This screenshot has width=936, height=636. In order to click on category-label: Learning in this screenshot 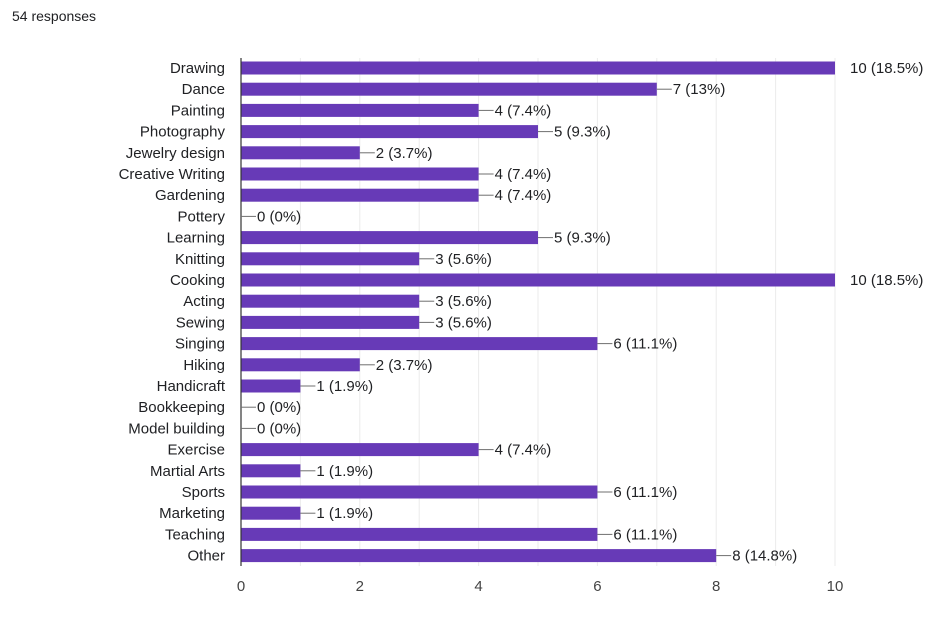, I will do `click(196, 238)`.